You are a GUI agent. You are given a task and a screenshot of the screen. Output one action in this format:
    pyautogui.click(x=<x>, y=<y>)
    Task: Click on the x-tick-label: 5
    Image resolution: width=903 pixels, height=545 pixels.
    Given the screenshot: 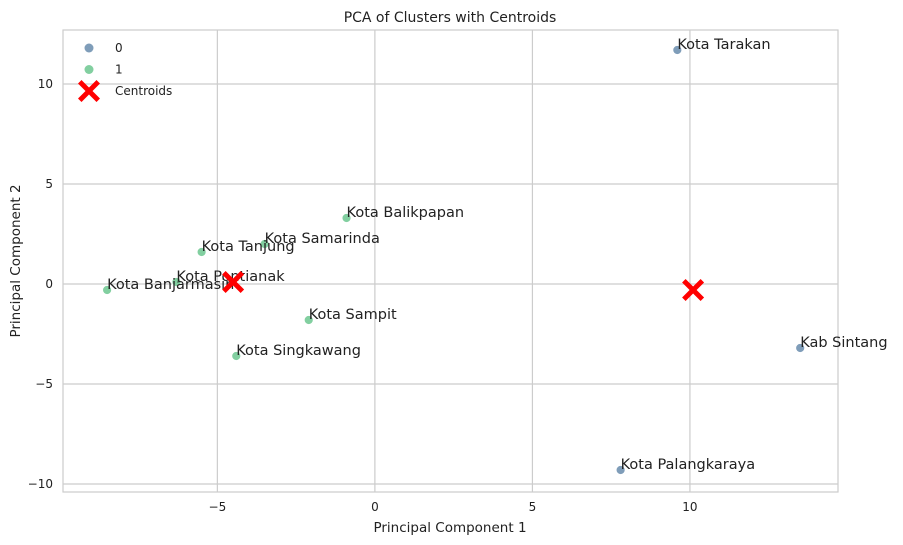 What is the action you would take?
    pyautogui.click(x=533, y=507)
    